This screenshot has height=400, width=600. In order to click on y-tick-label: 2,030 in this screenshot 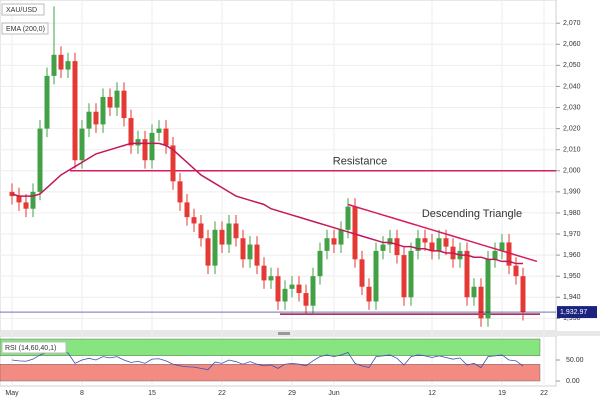, I will do `click(572, 107)`.